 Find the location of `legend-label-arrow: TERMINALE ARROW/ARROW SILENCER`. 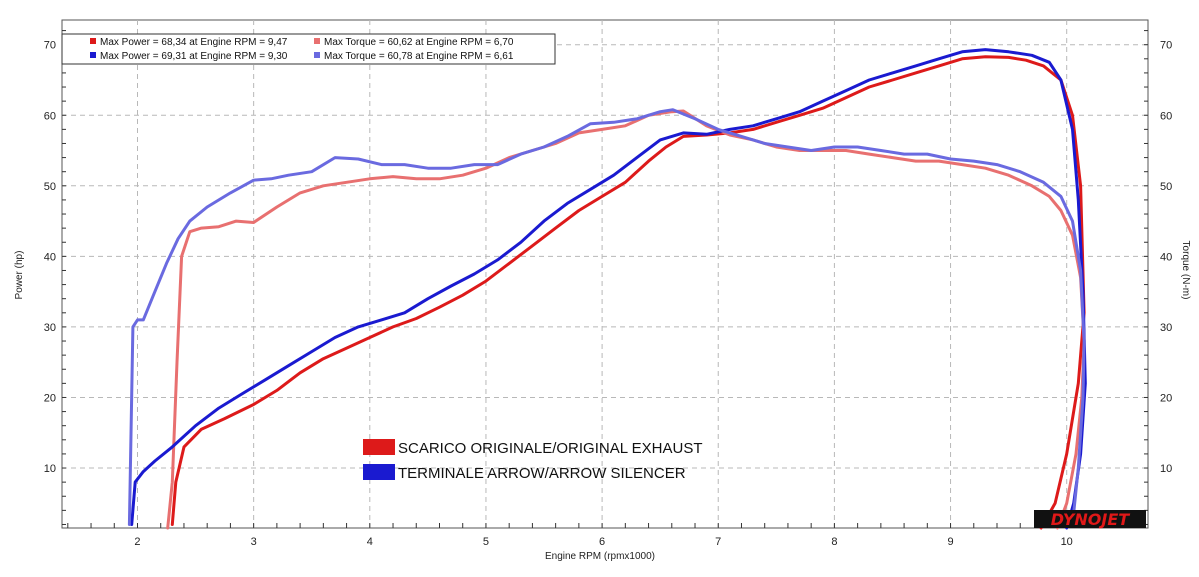

legend-label-arrow: TERMINALE ARROW/ARROW SILENCER is located at coordinates (542, 473).